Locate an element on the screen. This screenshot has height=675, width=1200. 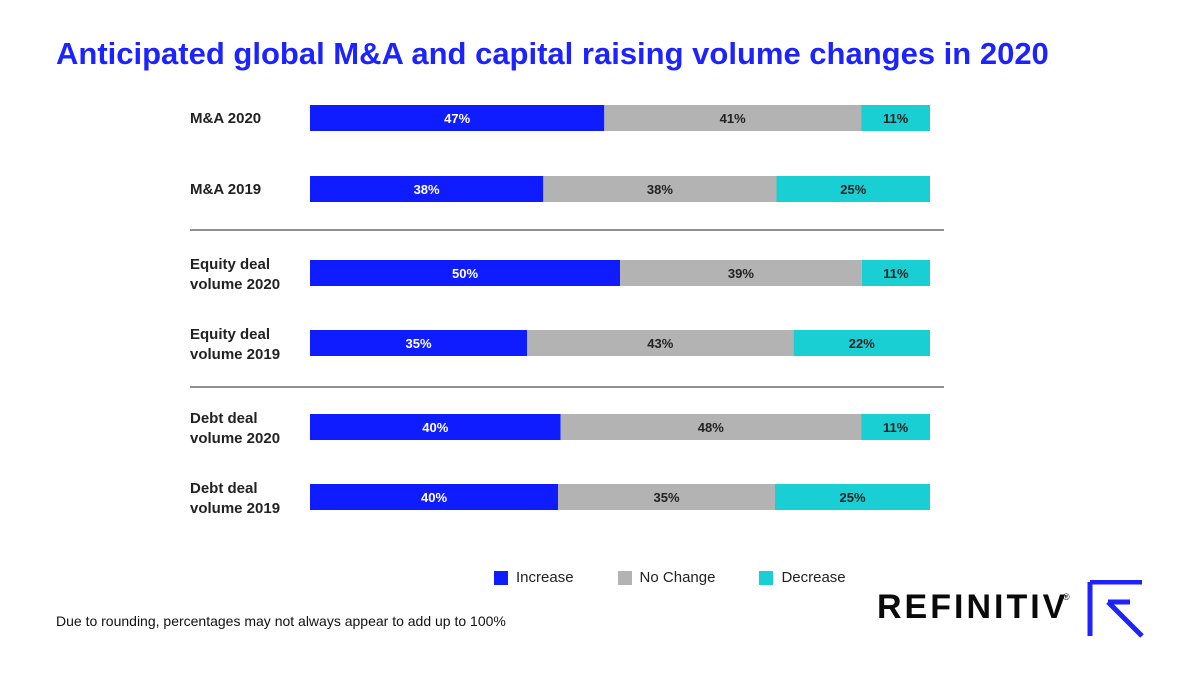
category-label: Debt deal volume 2019 is located at coordinates (235, 498).